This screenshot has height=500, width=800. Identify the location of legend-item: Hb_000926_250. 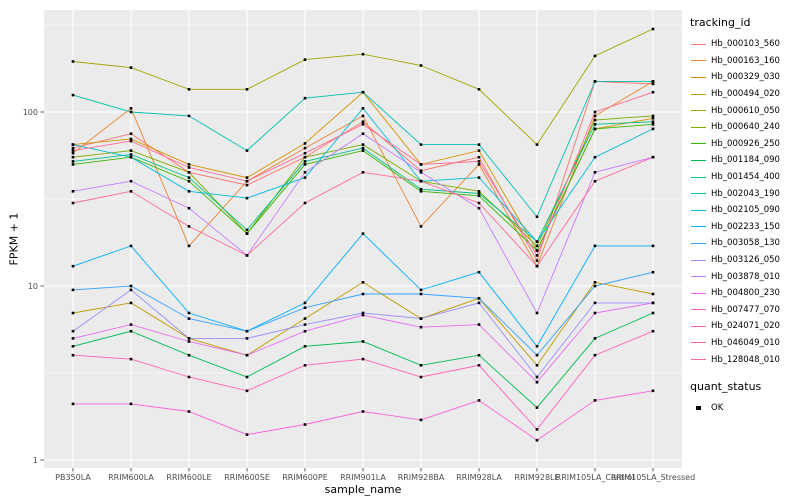
(744, 144).